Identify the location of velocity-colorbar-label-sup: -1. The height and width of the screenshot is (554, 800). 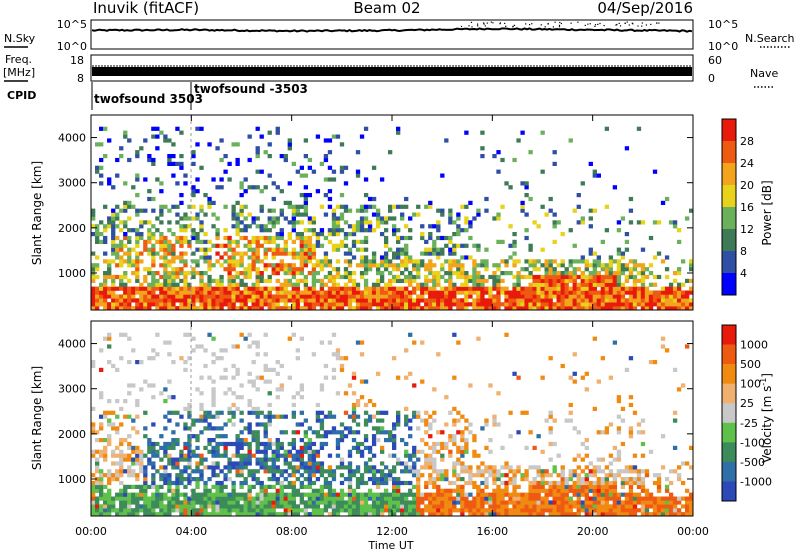
(763, 382).